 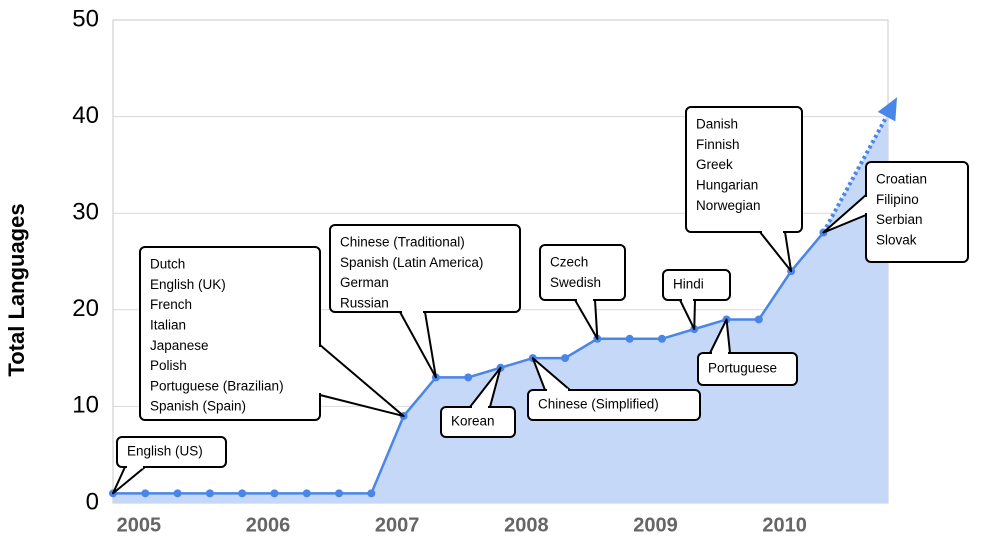 I want to click on callout-text: Italian, so click(x=168, y=324).